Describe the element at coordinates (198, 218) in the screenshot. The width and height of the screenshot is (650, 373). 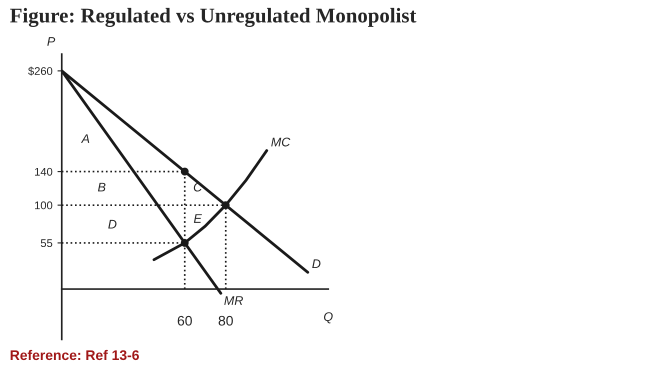
I see `annotation: E` at that location.